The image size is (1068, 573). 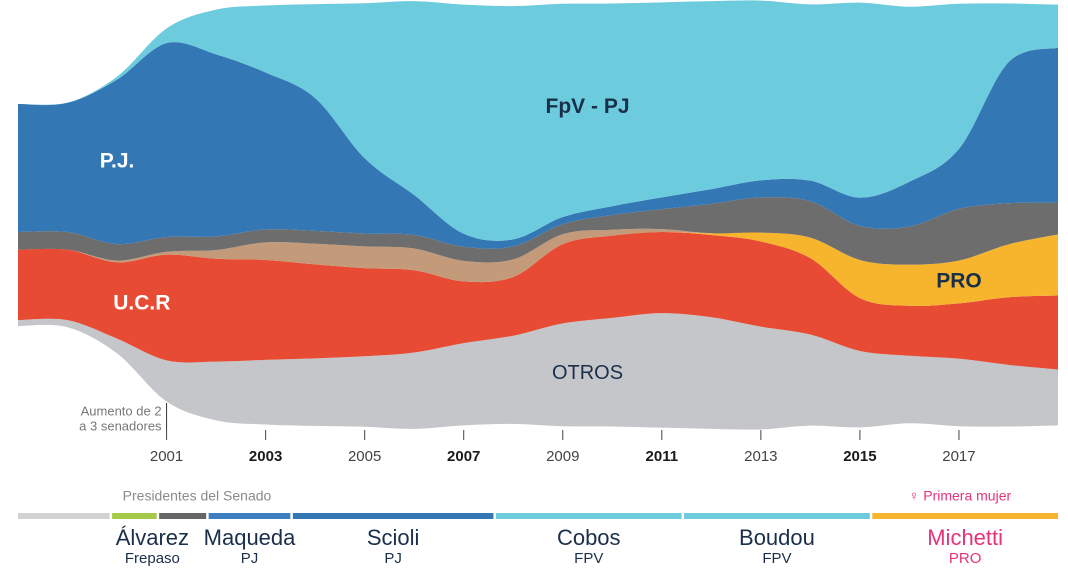 I want to click on x-tick-label: 2007, so click(x=463, y=456).